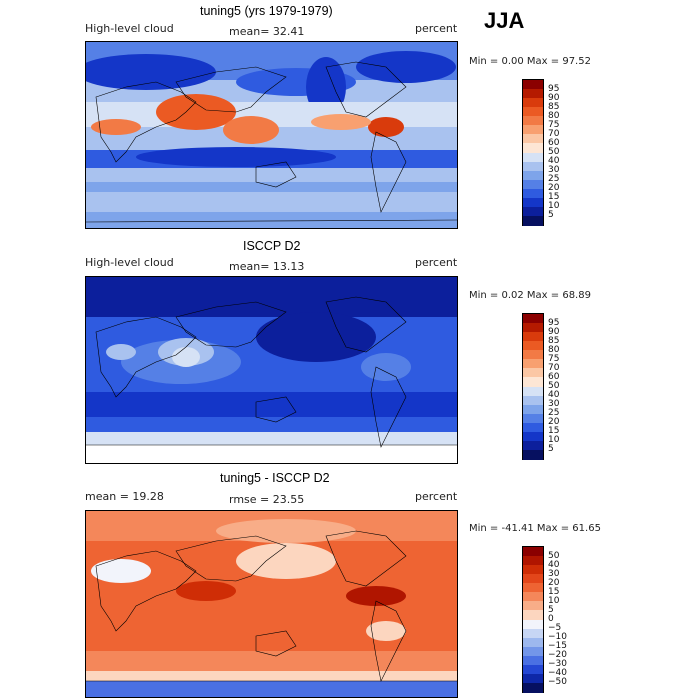 The image size is (700, 700). I want to click on min-max-label: Min = -41.41 Max = 61.65, so click(535, 528).